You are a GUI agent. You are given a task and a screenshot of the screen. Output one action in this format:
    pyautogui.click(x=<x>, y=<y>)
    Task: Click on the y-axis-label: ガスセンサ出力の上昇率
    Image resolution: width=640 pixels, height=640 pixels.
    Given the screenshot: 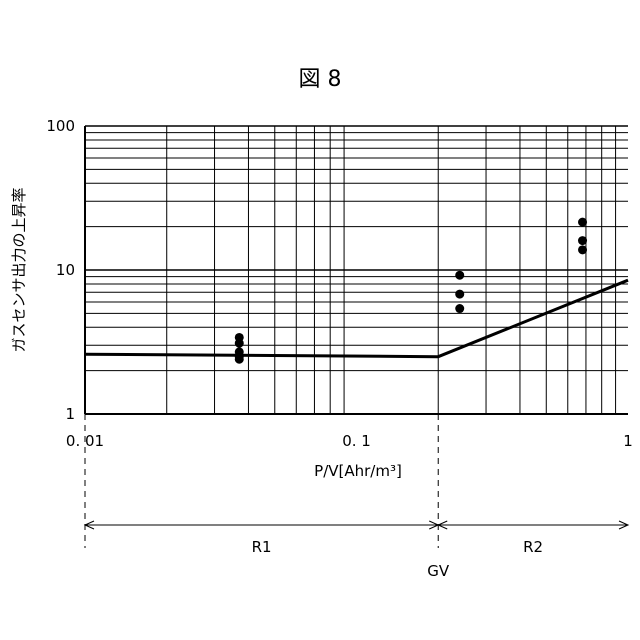 What is the action you would take?
    pyautogui.click(x=19, y=269)
    